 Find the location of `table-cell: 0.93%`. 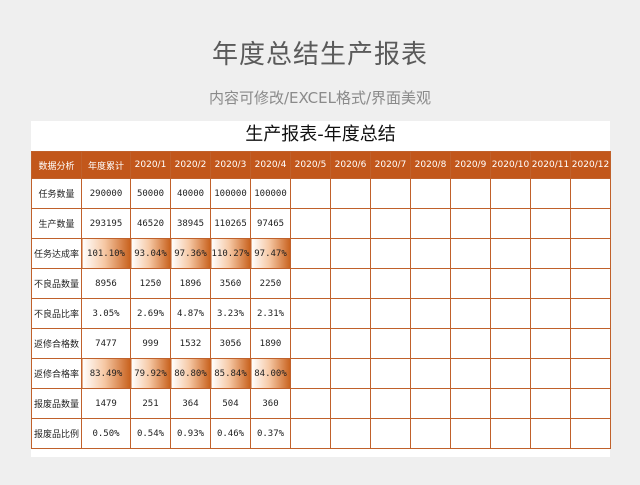

table-cell: 0.93% is located at coordinates (190, 433).